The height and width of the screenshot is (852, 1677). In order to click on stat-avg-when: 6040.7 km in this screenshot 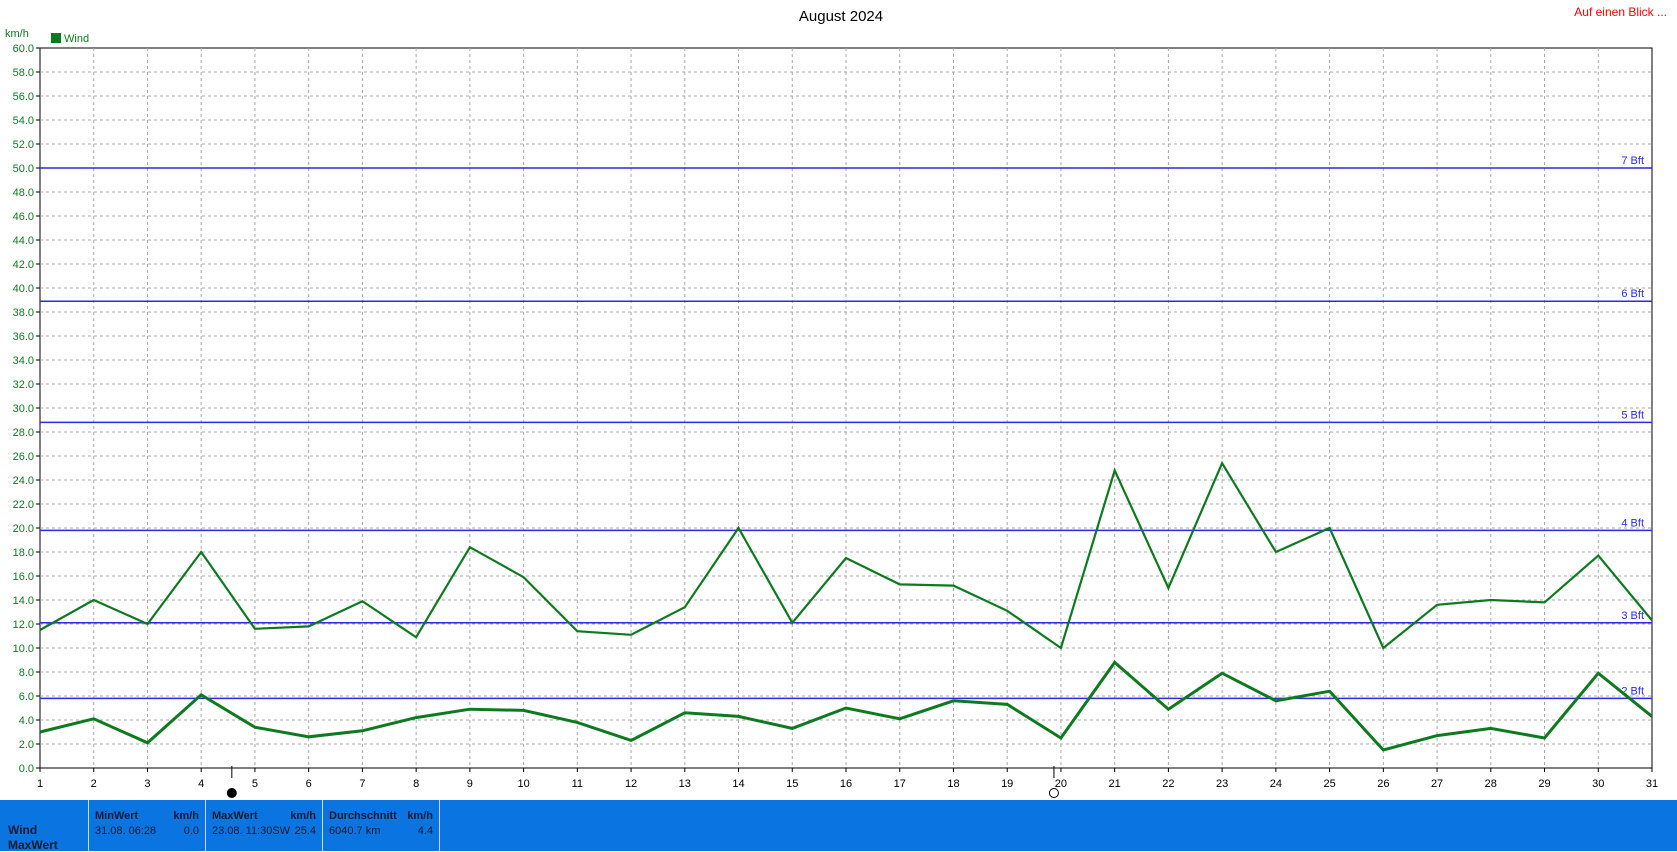, I will do `click(354, 831)`.